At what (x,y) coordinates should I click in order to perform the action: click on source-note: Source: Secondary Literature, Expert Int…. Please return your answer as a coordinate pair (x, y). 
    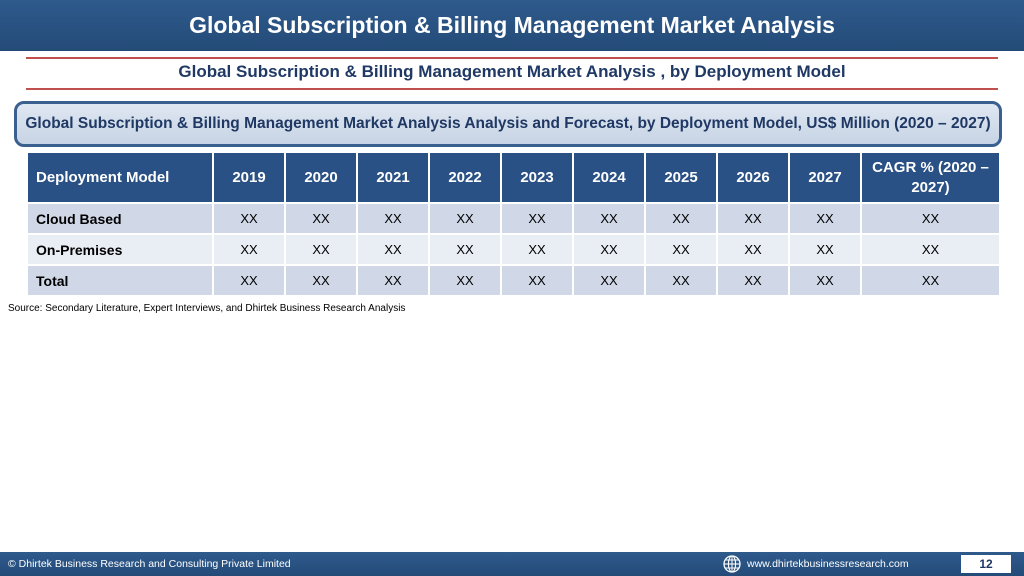
    Looking at the image, I should click on (207, 308).